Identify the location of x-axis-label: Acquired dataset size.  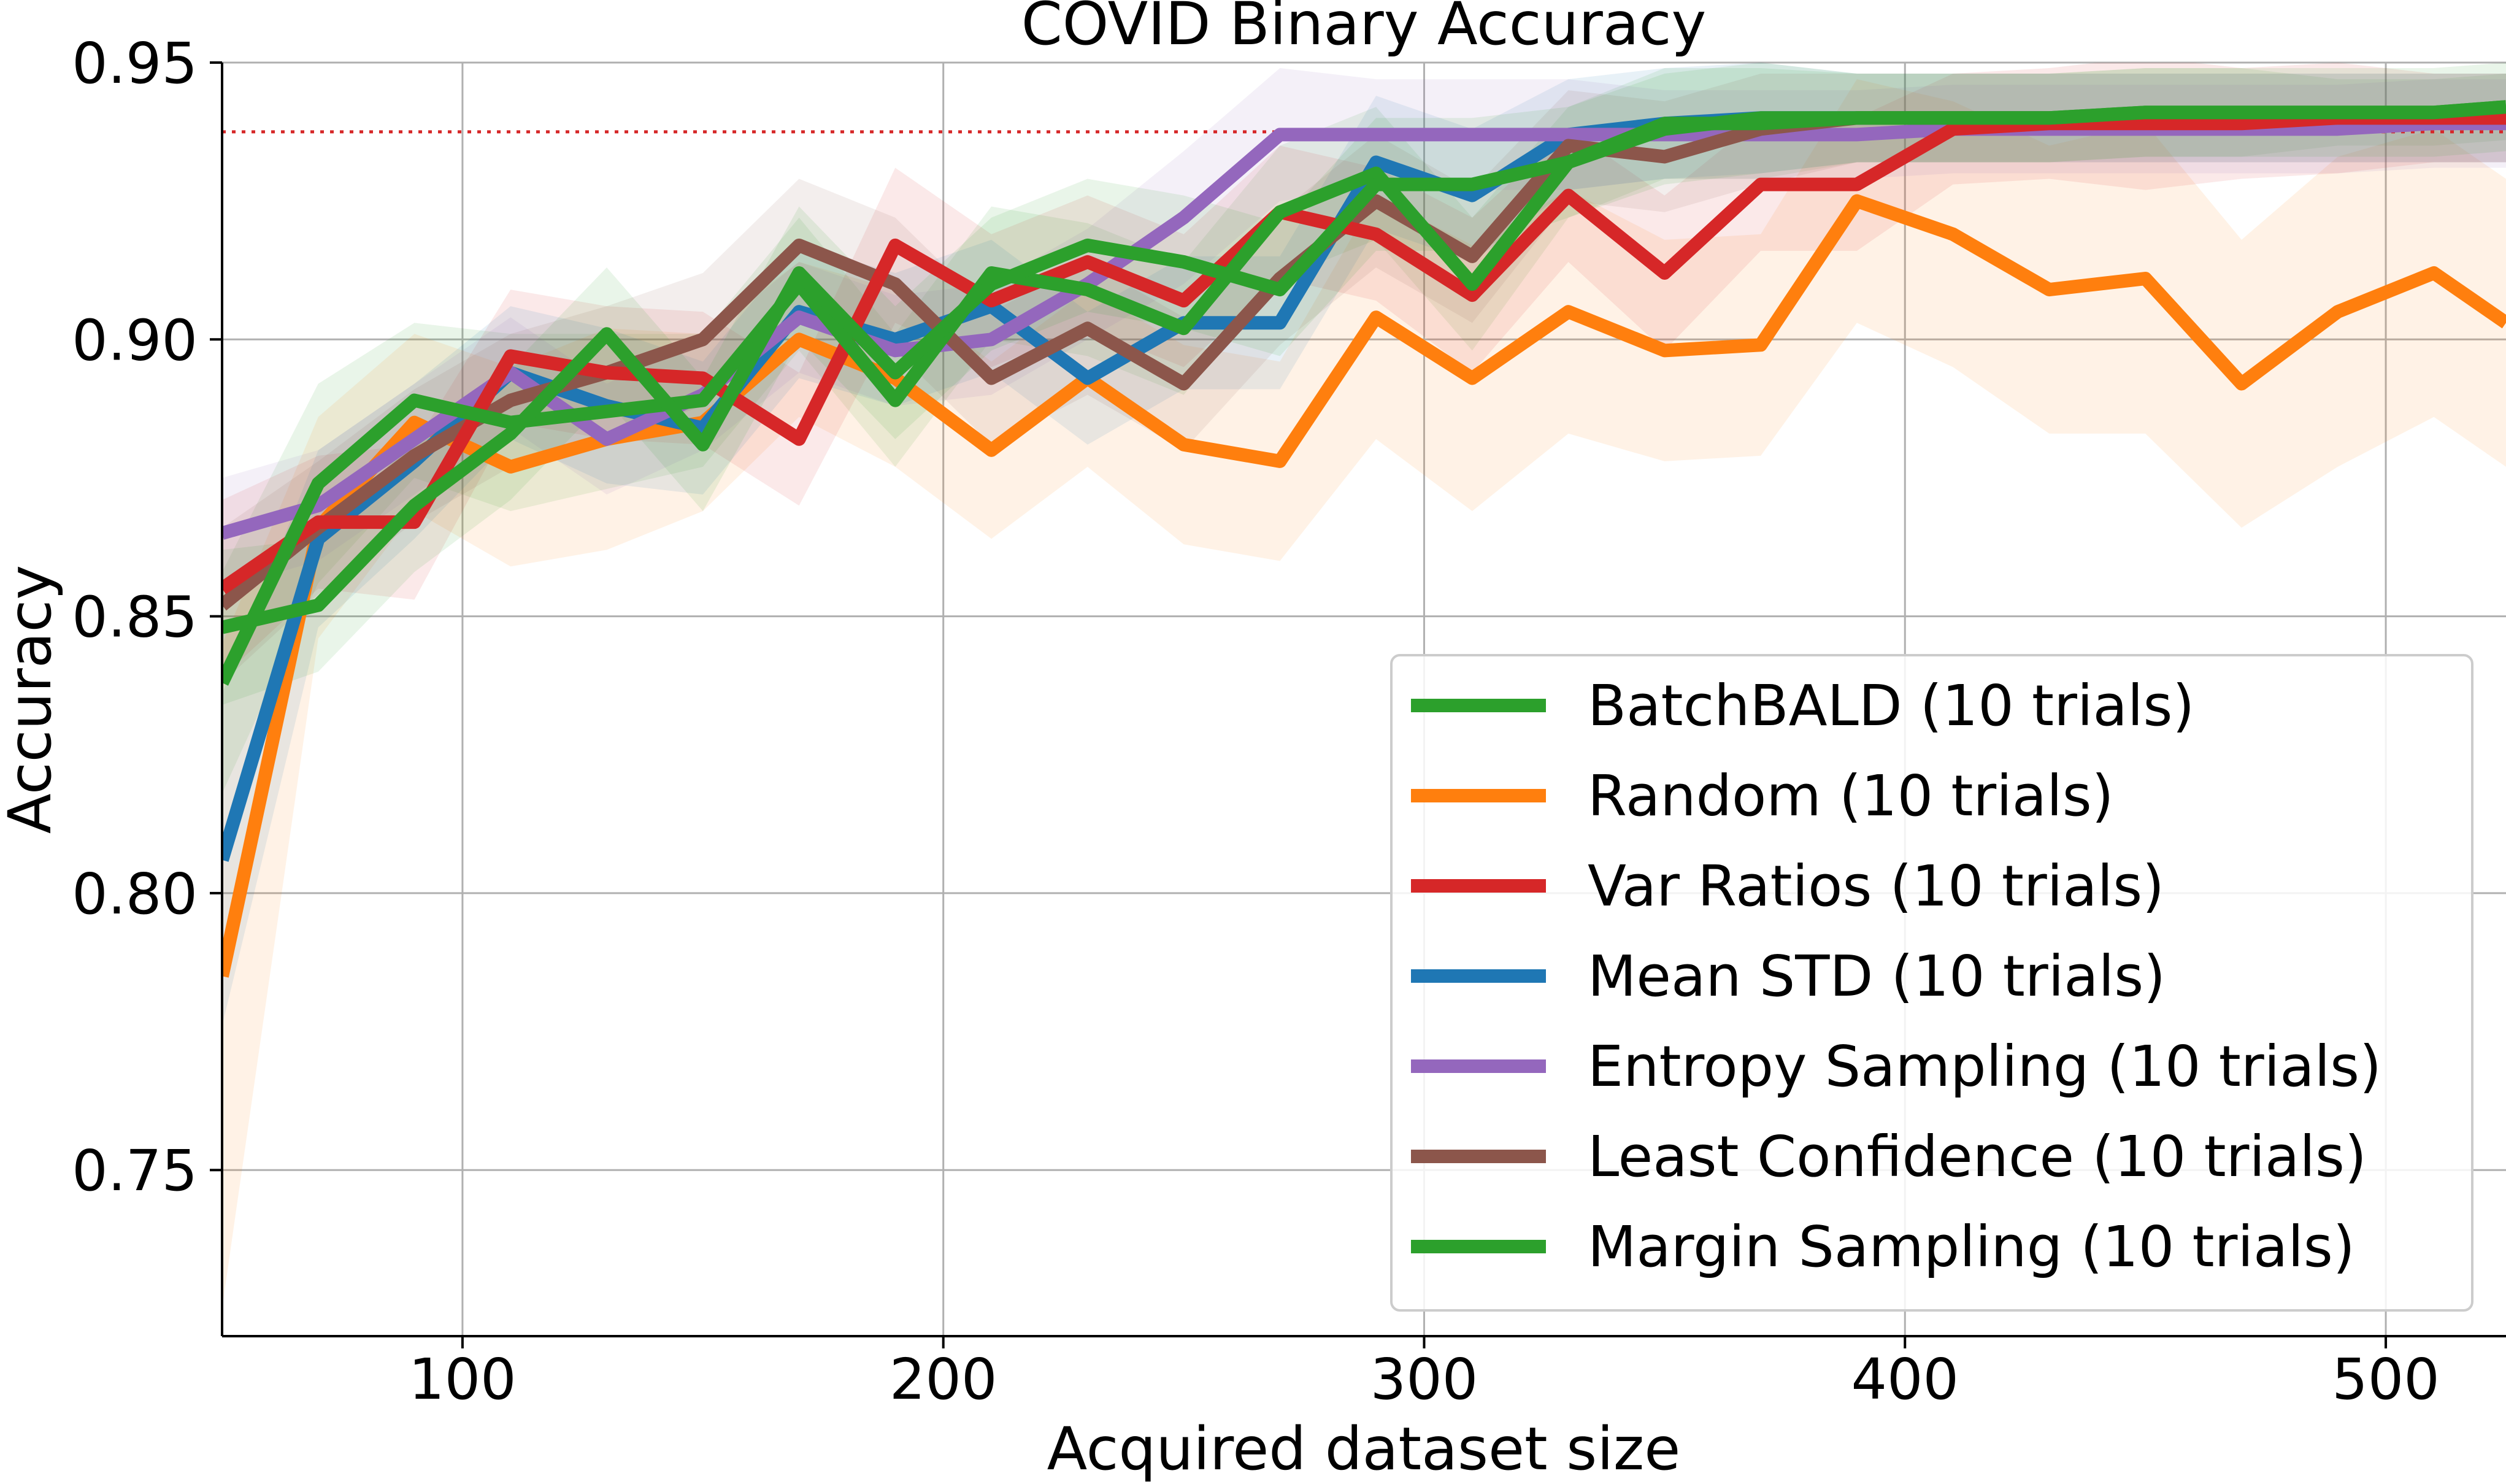
(1364, 1449).